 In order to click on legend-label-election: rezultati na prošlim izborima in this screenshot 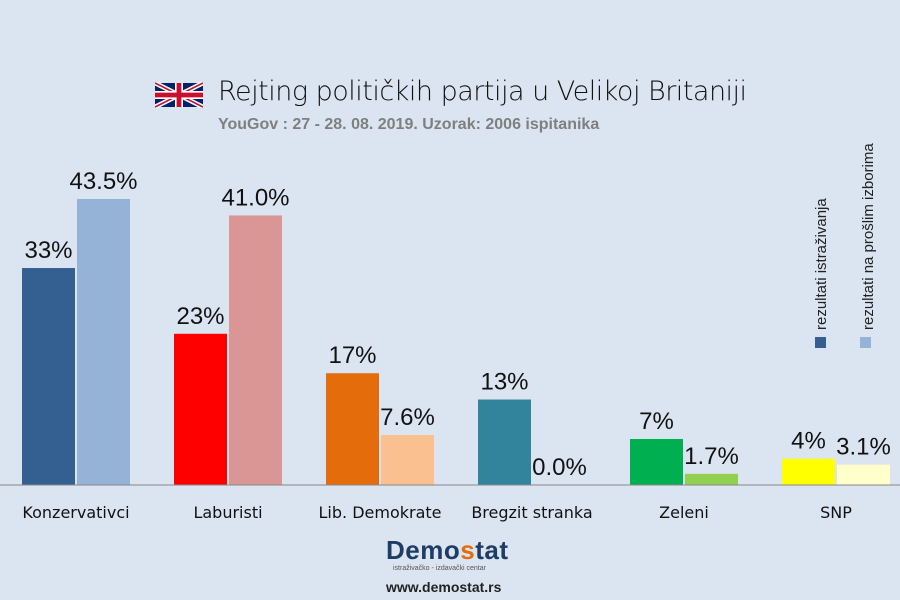, I will do `click(868, 236)`.